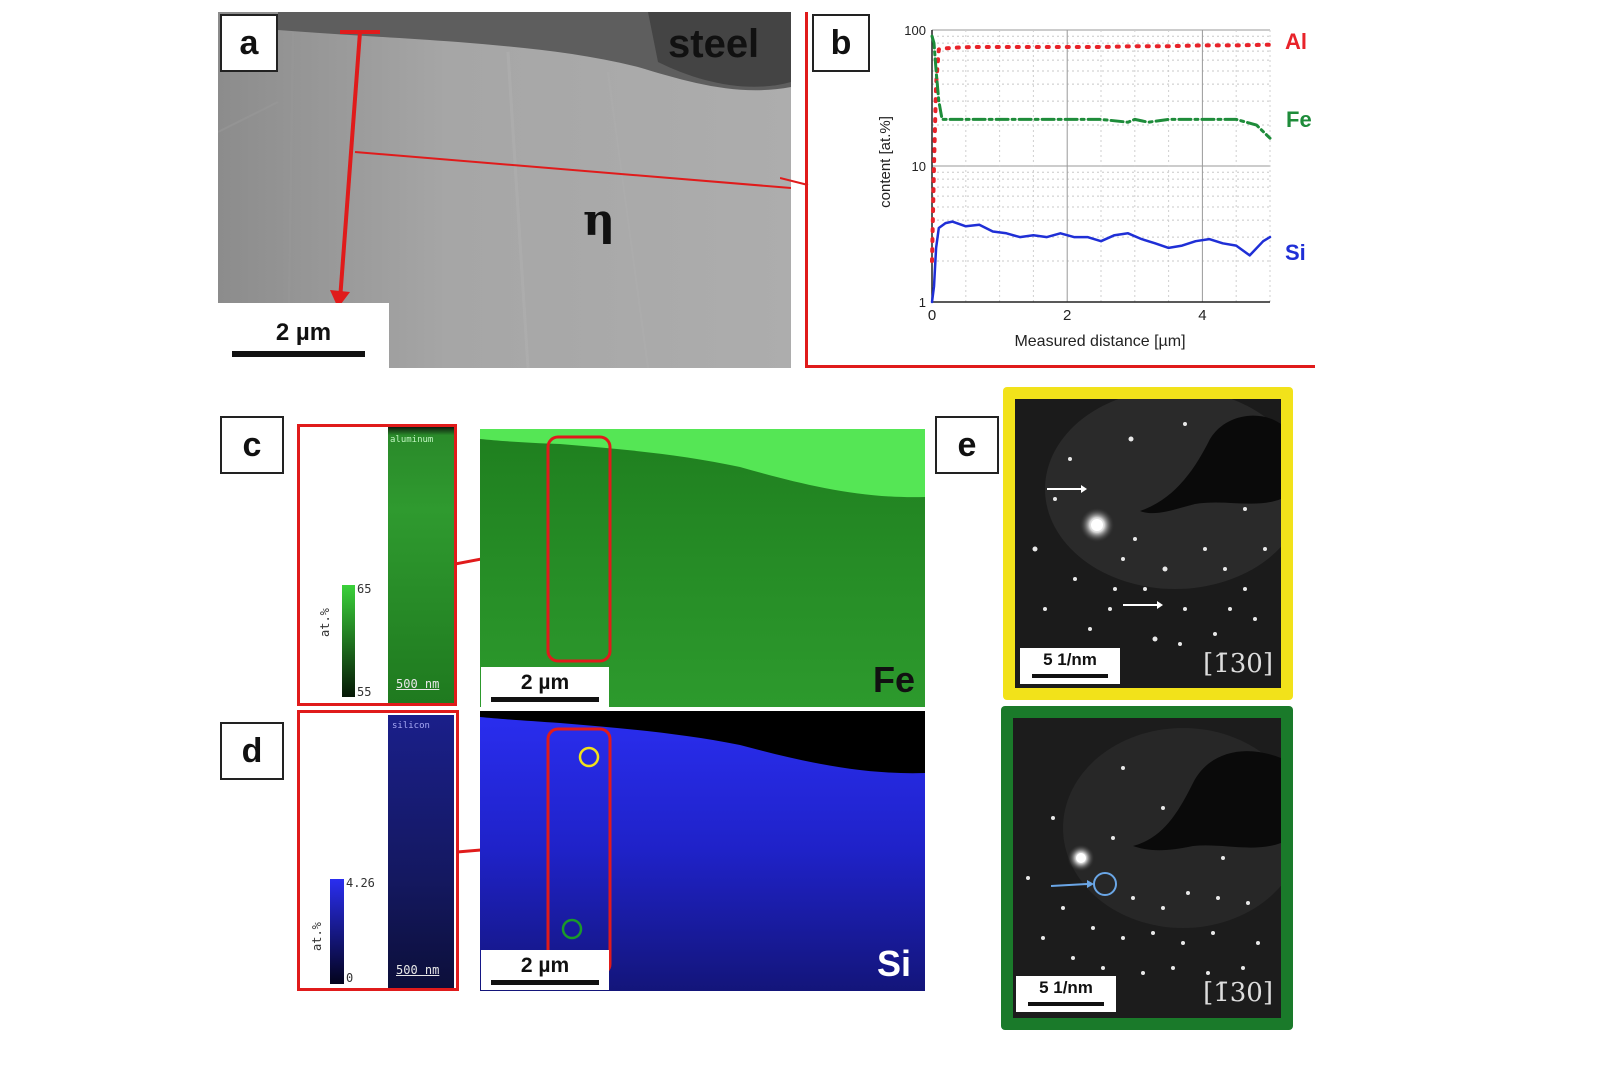  I want to click on panel-d-colorbar, so click(337, 931).